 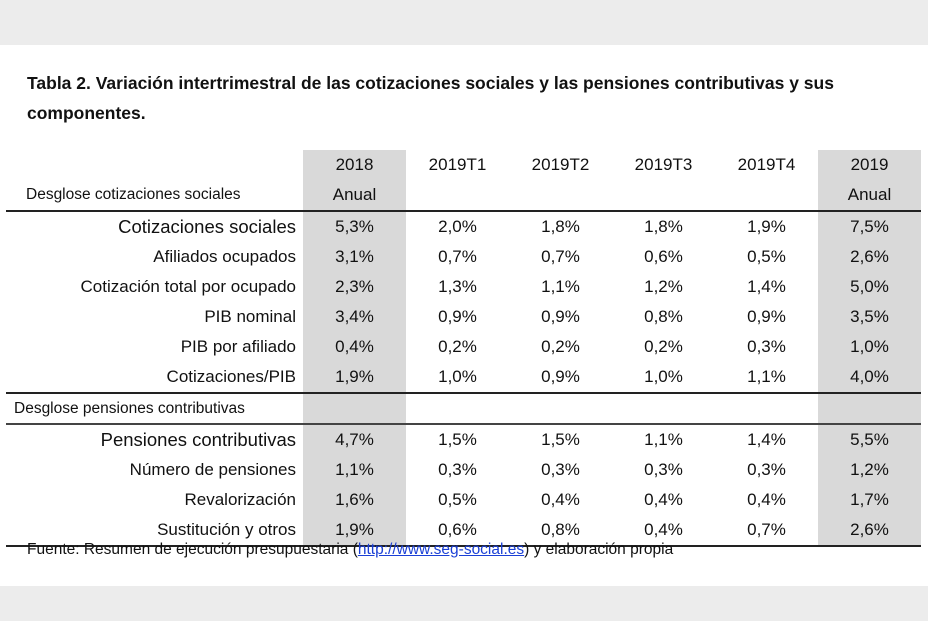 I want to click on row-label: Sustitución y otros, so click(x=154, y=531).